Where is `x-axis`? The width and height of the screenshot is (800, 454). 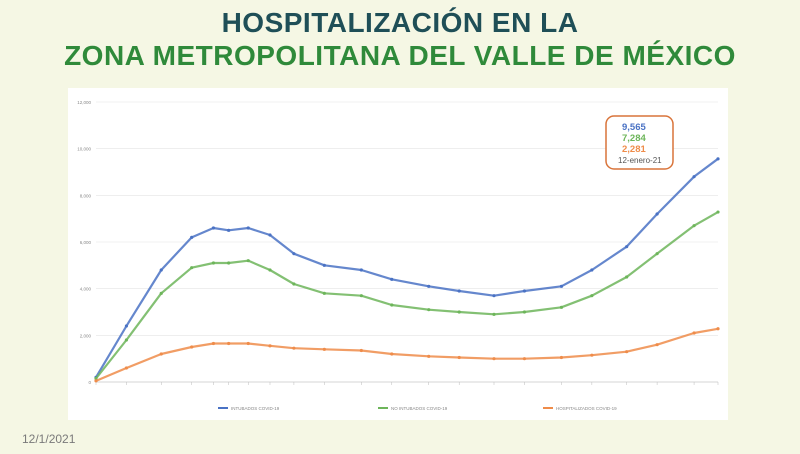 x-axis is located at coordinates (407, 383).